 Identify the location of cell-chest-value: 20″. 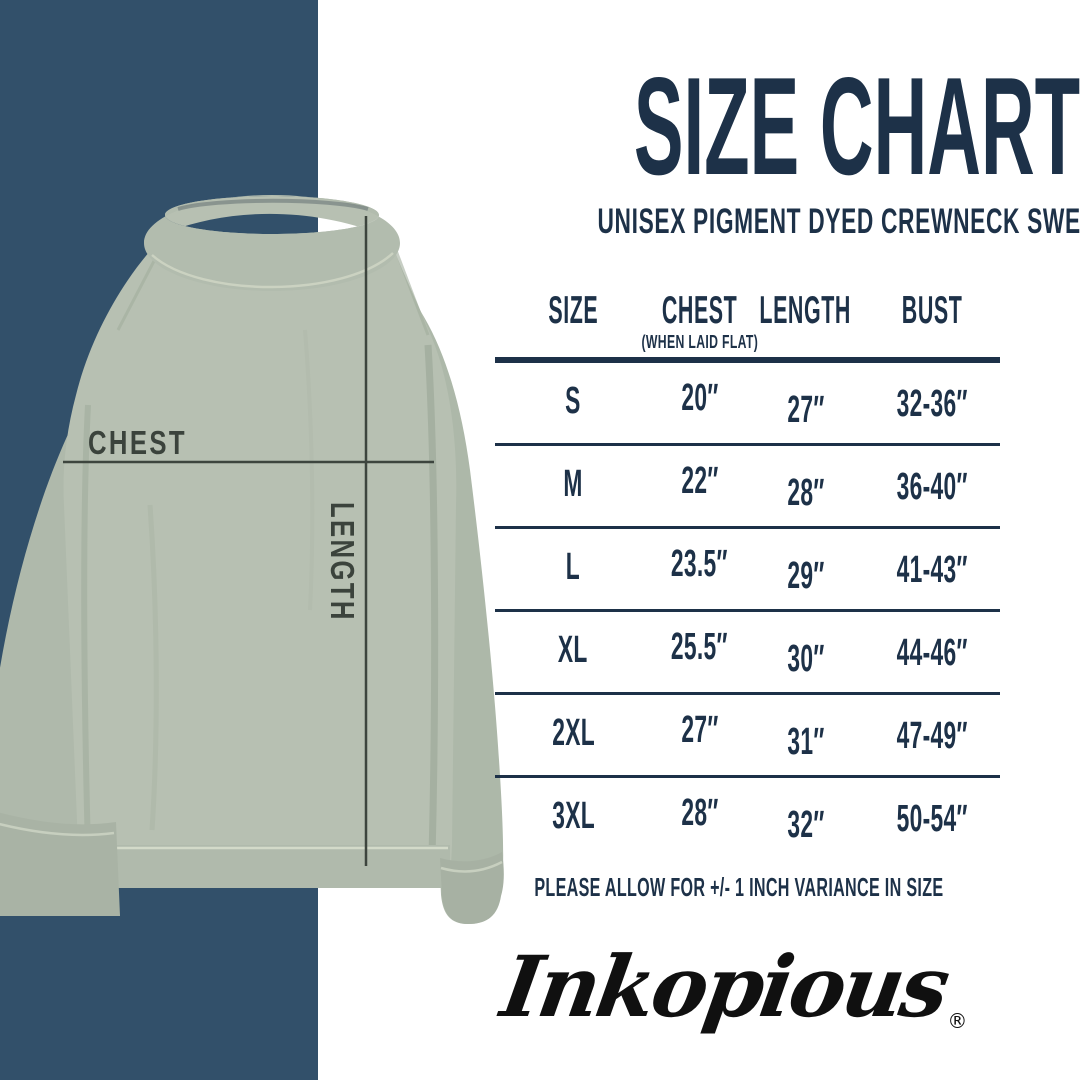
(699, 398).